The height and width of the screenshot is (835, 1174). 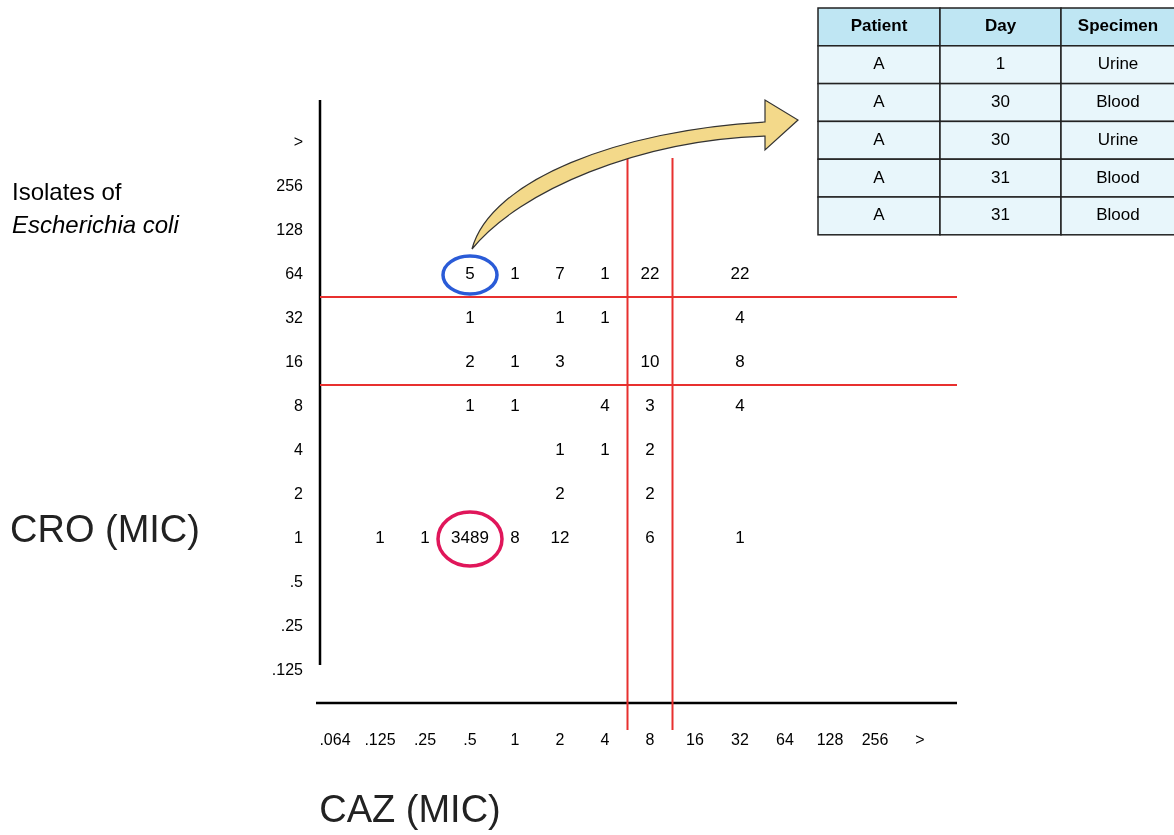 What do you see at coordinates (830, 739) in the screenshot?
I see `x-tick-label: 128` at bounding box center [830, 739].